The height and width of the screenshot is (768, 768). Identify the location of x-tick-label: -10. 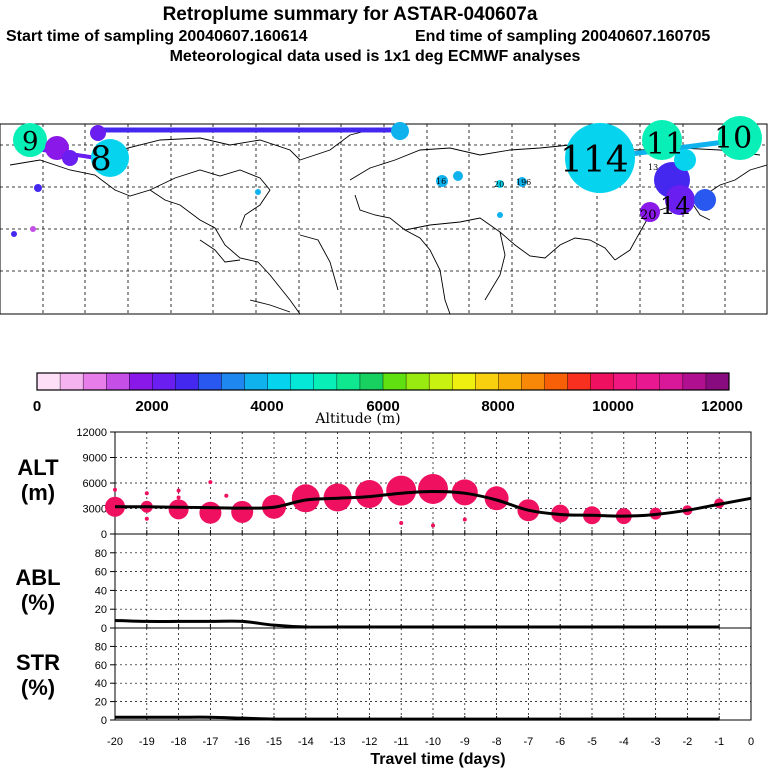
(433, 742).